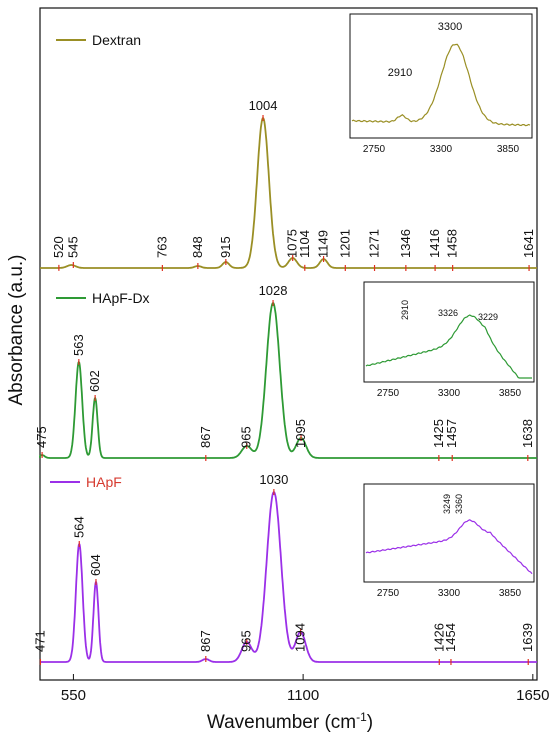 Image resolution: width=550 pixels, height=744 pixels. What do you see at coordinates (41, 437) in the screenshot?
I see `peak-label: 475` at bounding box center [41, 437].